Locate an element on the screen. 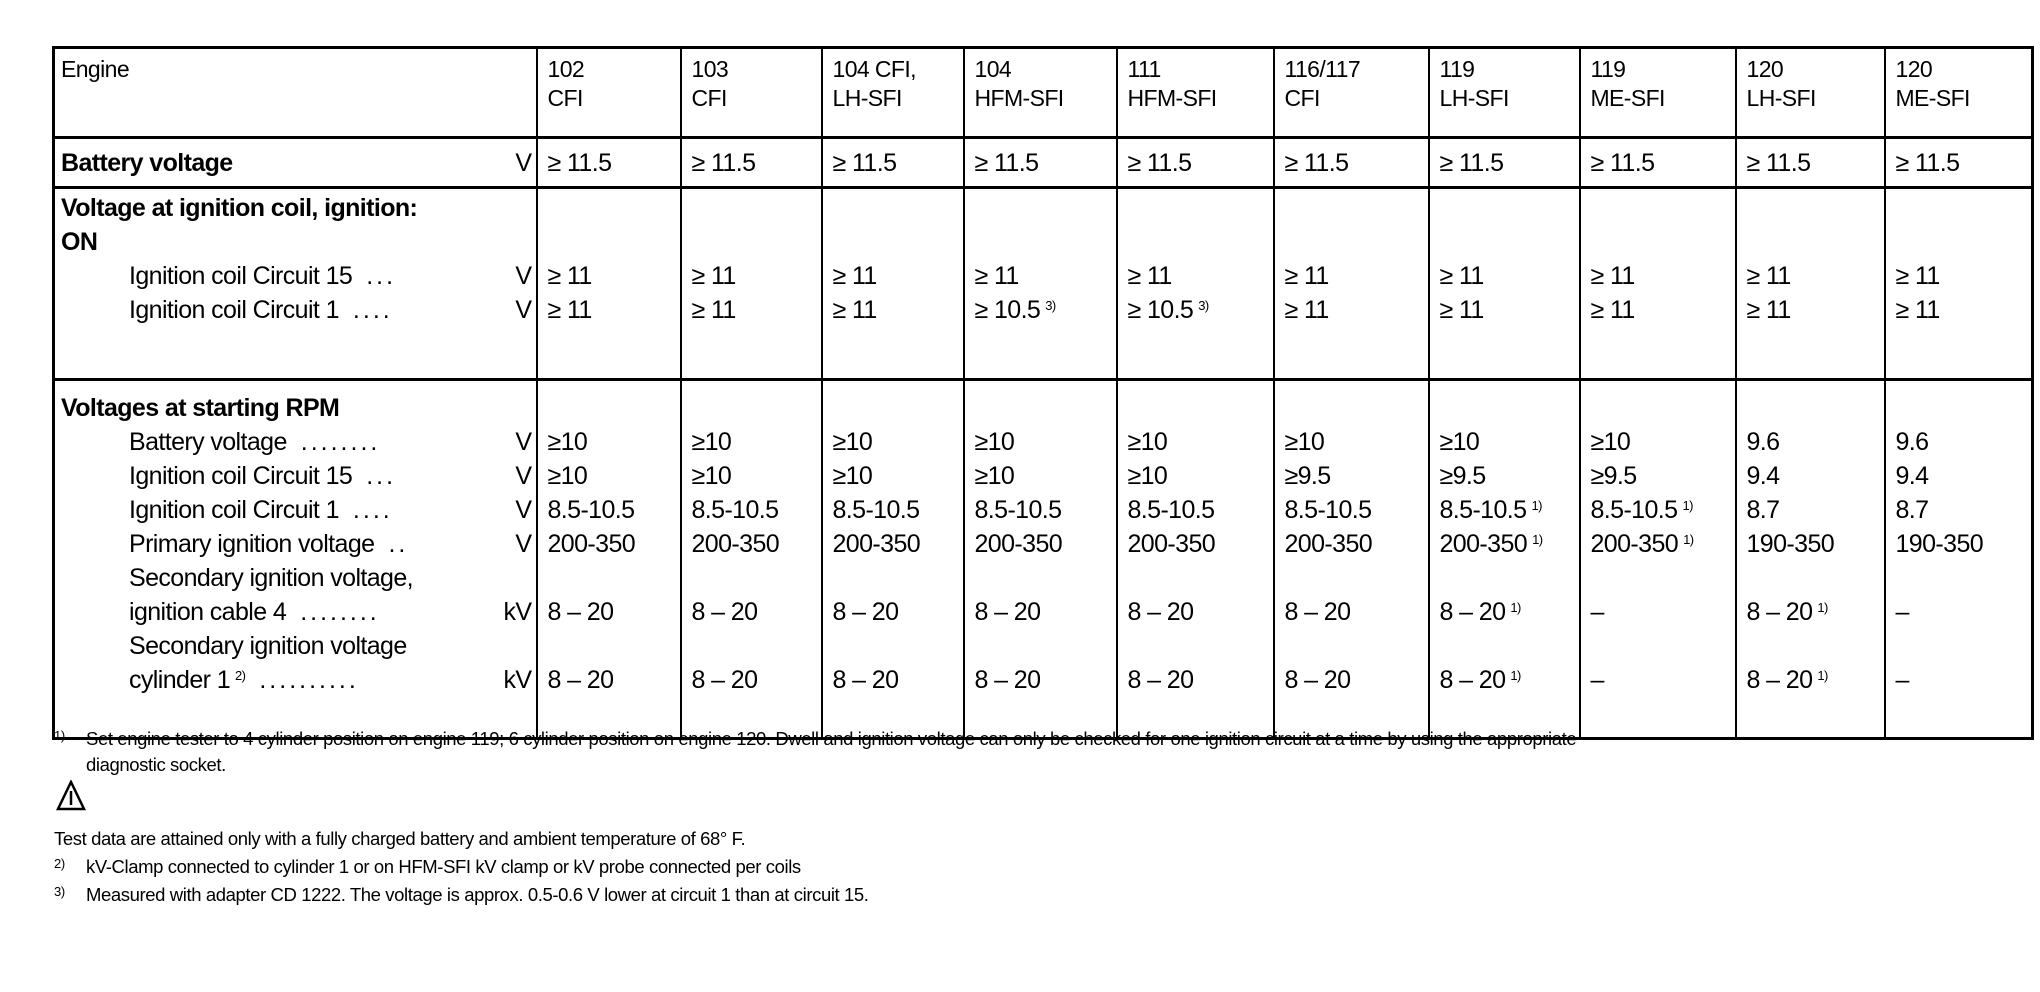 This screenshot has width=2040, height=992. value-cell: 200-350 is located at coordinates (892, 543).